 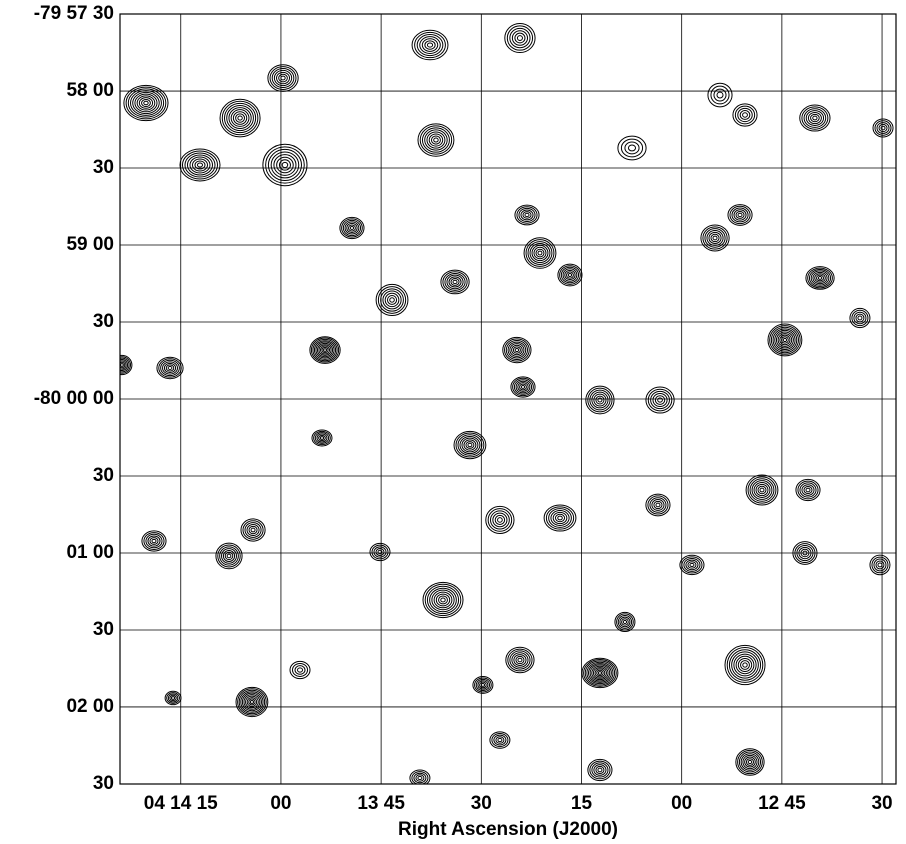 I want to click on x-axis-label: Right Ascension (J2000), so click(x=508, y=829).